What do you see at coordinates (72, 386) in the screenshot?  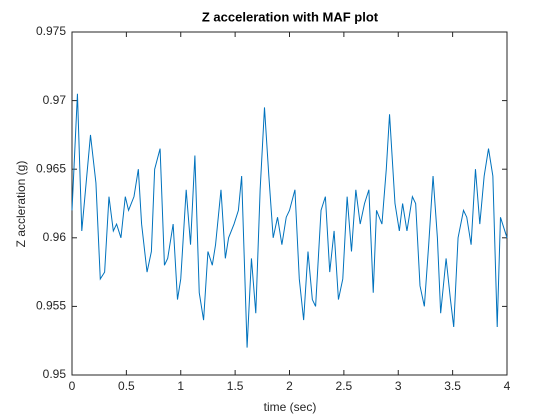 I see `x-tick-label: 0` at bounding box center [72, 386].